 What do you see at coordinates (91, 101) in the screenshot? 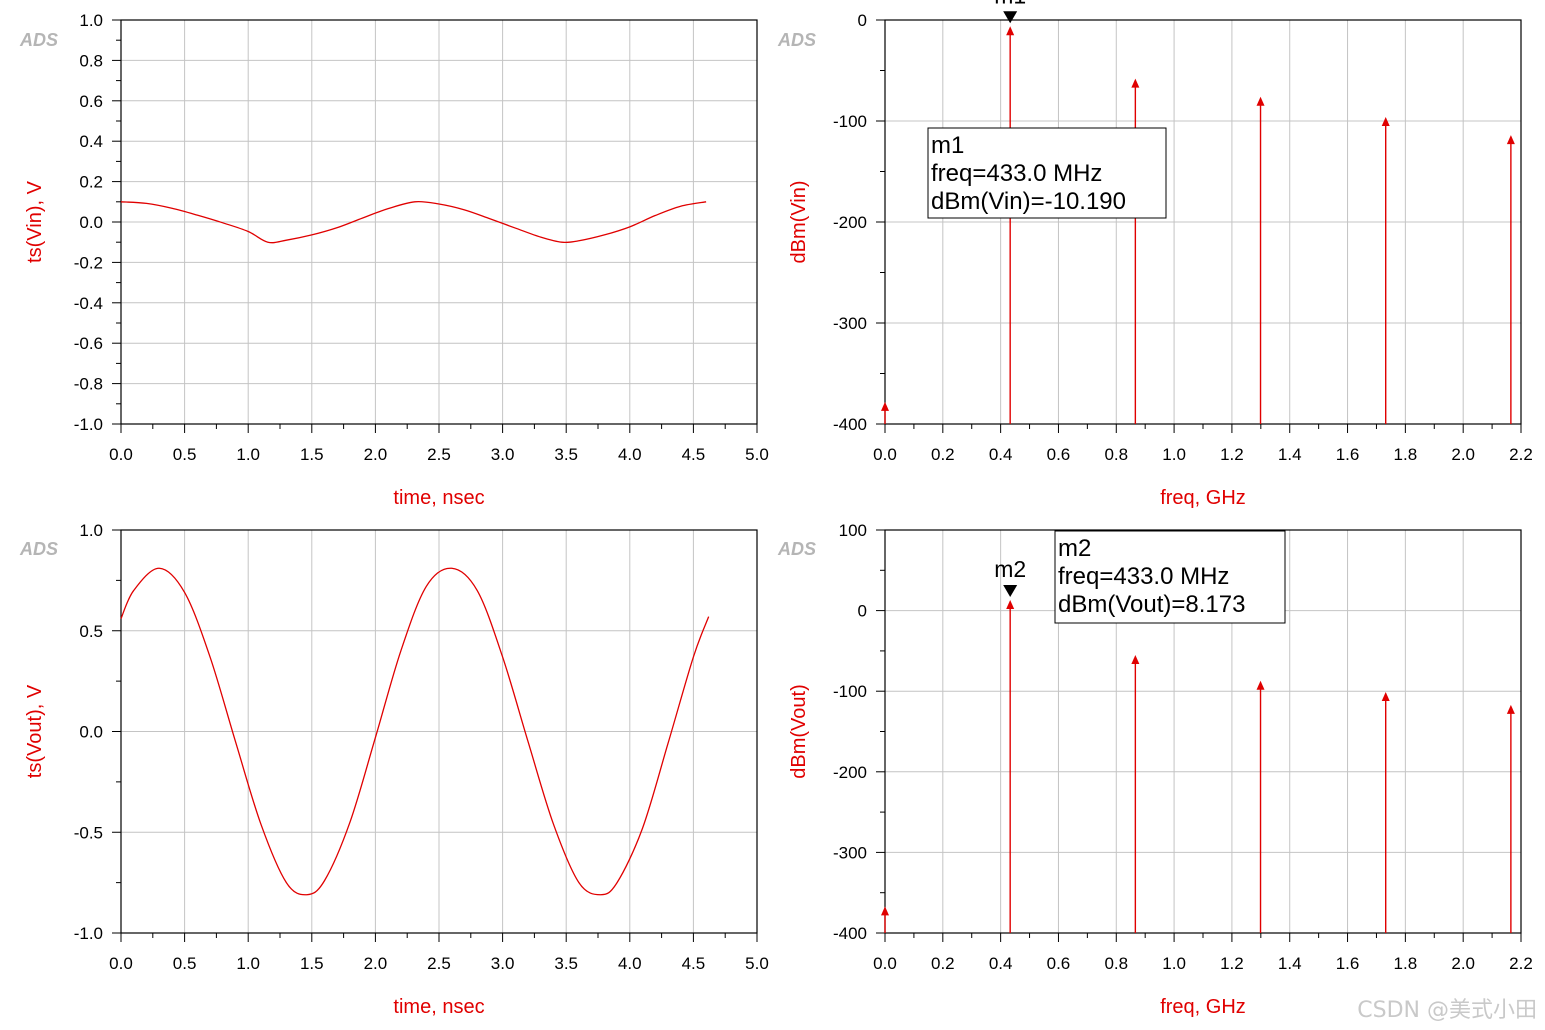
I see `y-tick-label: 0.6` at bounding box center [91, 101].